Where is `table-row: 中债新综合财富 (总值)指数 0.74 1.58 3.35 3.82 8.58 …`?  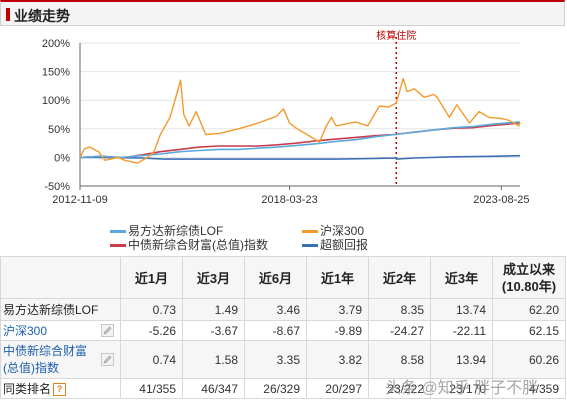 table-row: 中债新综合财富 (总值)指数 0.74 1.58 3.35 3.82 8.58 … is located at coordinates (283, 359).